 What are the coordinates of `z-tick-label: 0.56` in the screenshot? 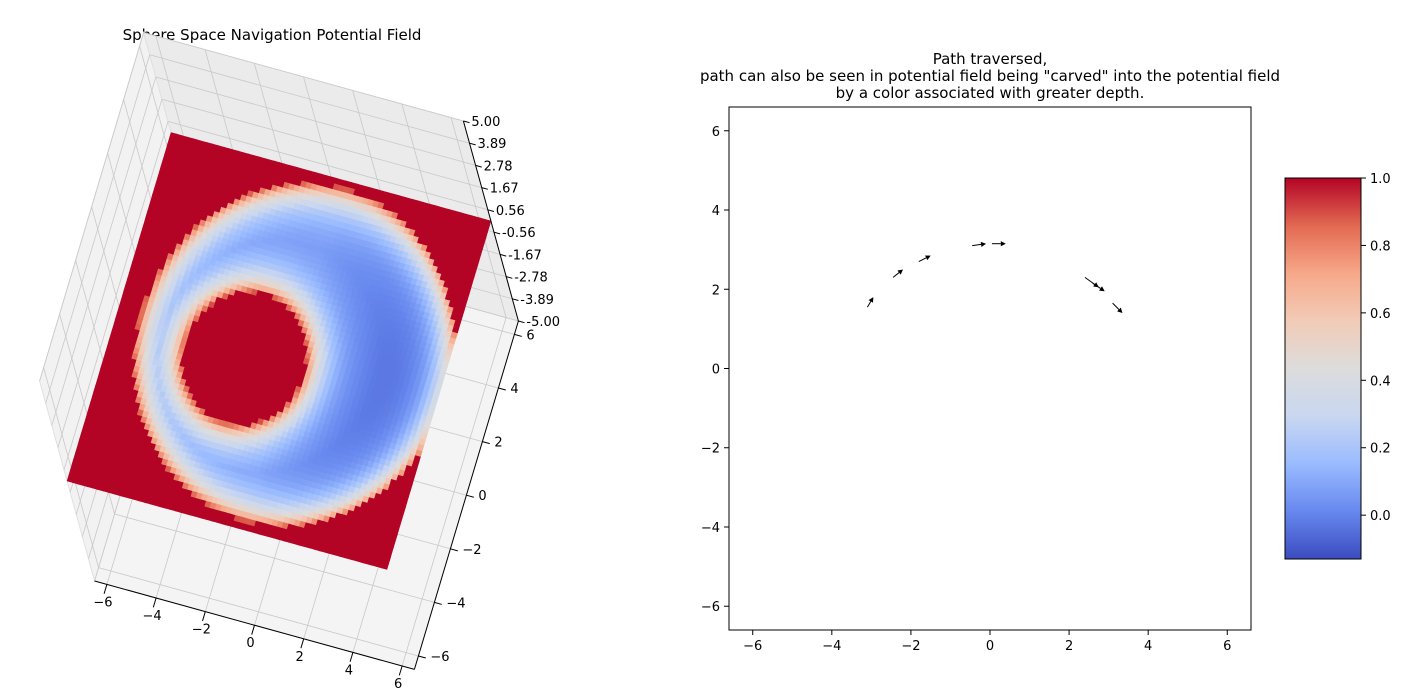 It's located at (510, 211).